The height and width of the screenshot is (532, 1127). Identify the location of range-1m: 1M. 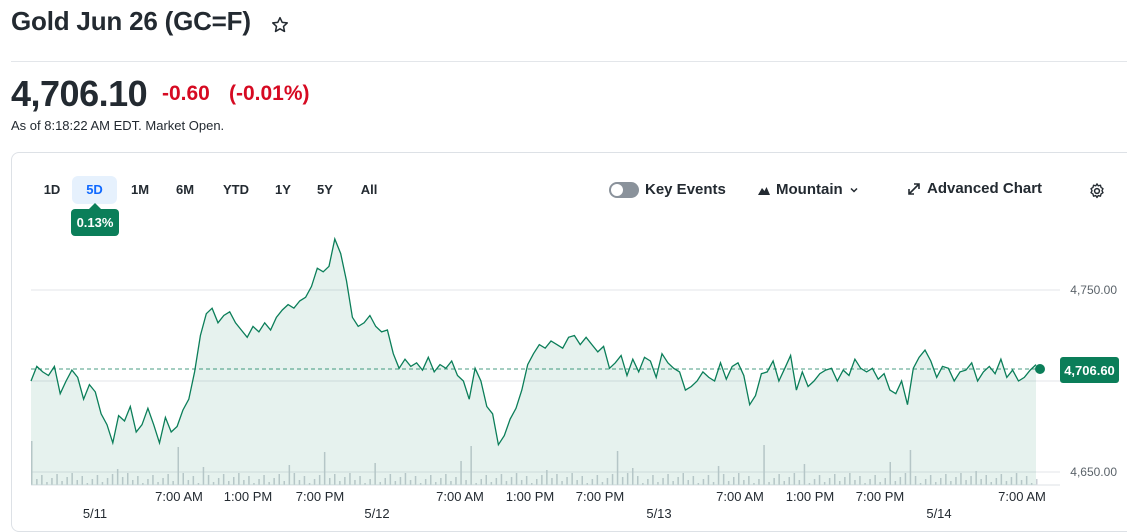
(140, 189).